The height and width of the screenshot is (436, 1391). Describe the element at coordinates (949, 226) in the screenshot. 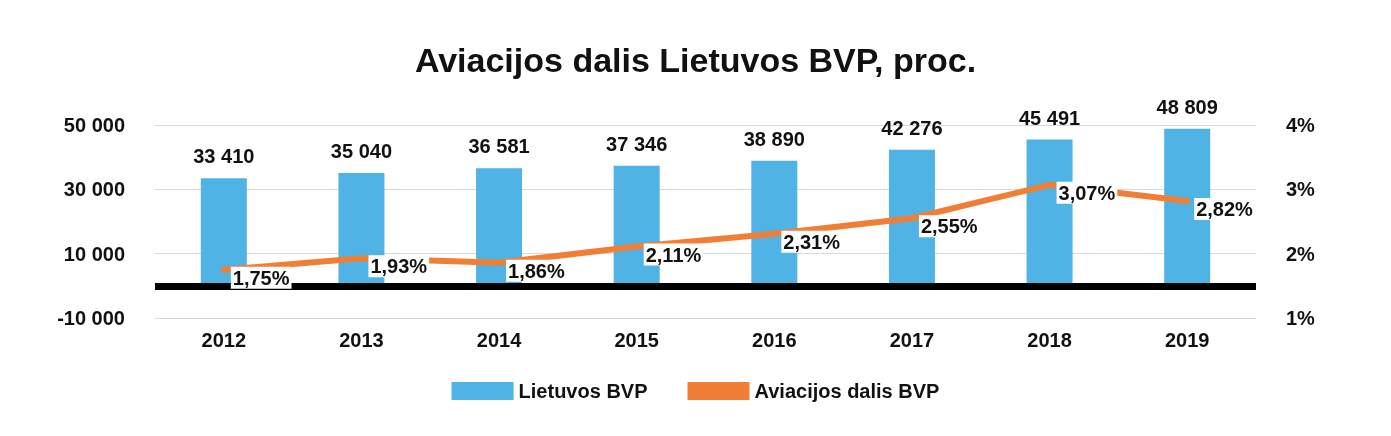

I see `data-label: 2,55%` at that location.